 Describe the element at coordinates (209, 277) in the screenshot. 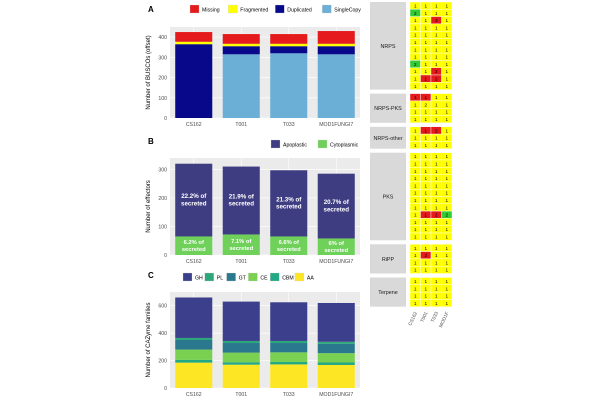

I see `legend-key-pl` at that location.